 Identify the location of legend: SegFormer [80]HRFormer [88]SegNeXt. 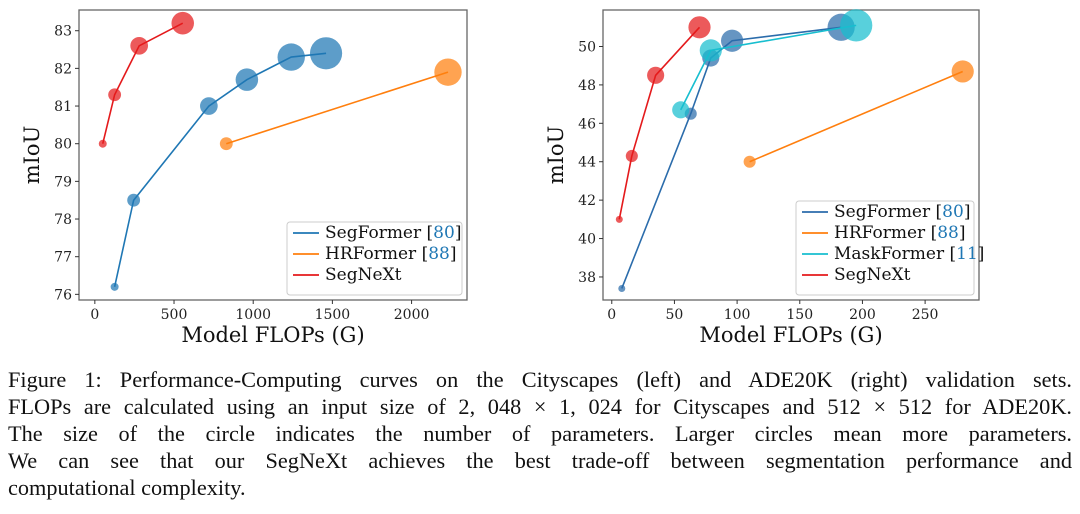
(374, 258).